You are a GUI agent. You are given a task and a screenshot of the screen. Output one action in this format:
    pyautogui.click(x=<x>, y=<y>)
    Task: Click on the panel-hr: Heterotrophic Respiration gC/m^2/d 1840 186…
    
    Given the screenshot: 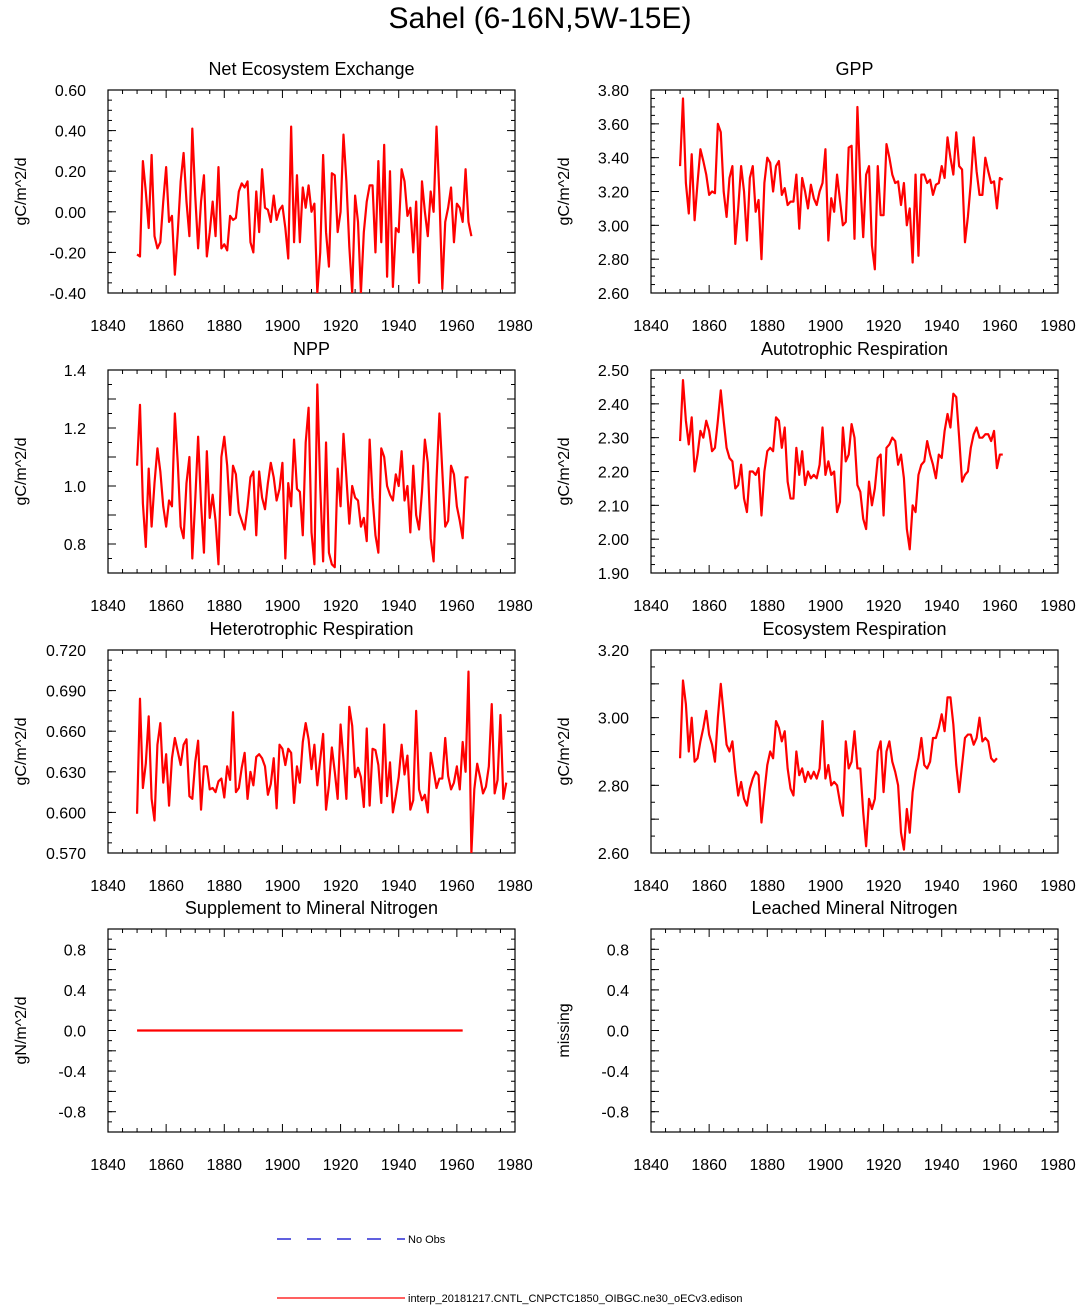 What is the action you would take?
    pyautogui.click(x=273, y=757)
    